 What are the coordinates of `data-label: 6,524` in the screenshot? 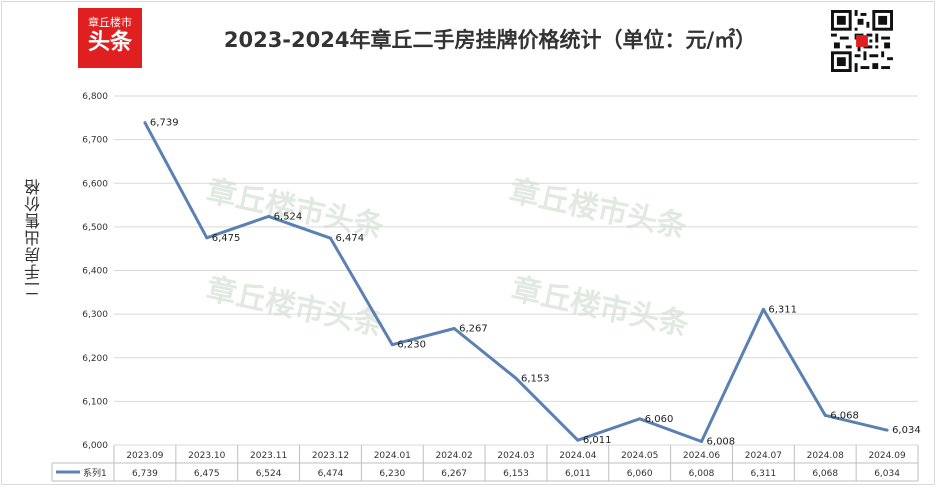 It's located at (288, 216).